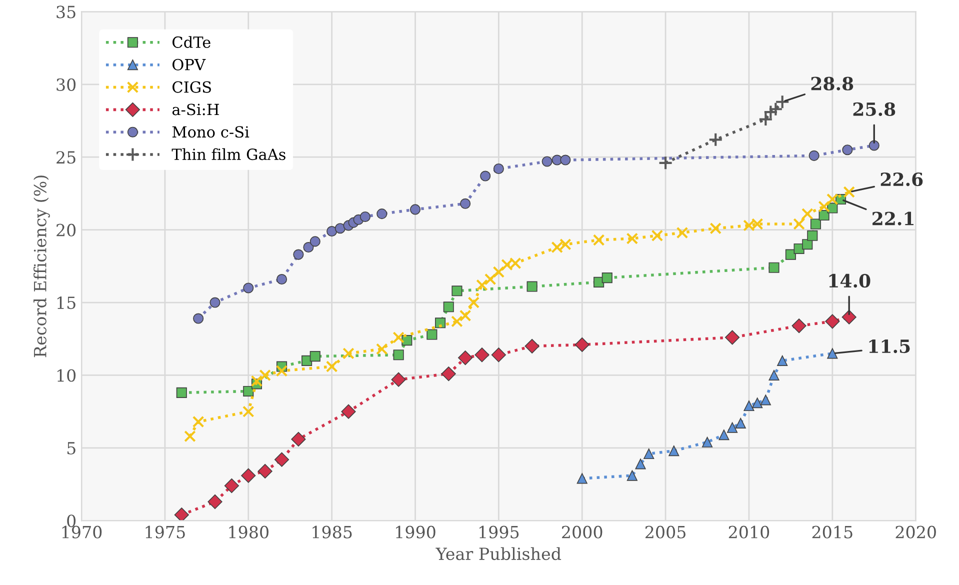  What do you see at coordinates (874, 109) in the screenshot?
I see `annotation: 25.8` at bounding box center [874, 109].